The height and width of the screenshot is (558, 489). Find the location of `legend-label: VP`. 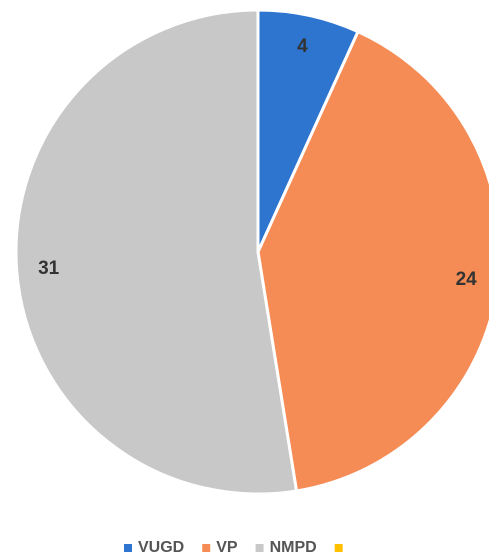

legend-label: VP is located at coordinates (227, 547).